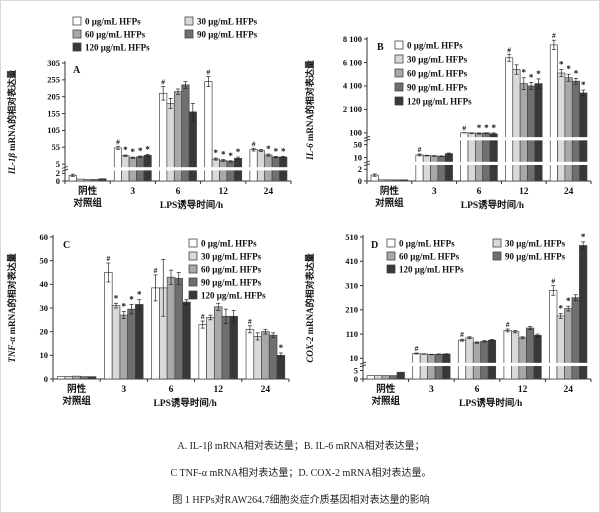 The image size is (600, 513). Describe the element at coordinates (358, 144) in the screenshot. I see `y-tick-label: 50` at that location.